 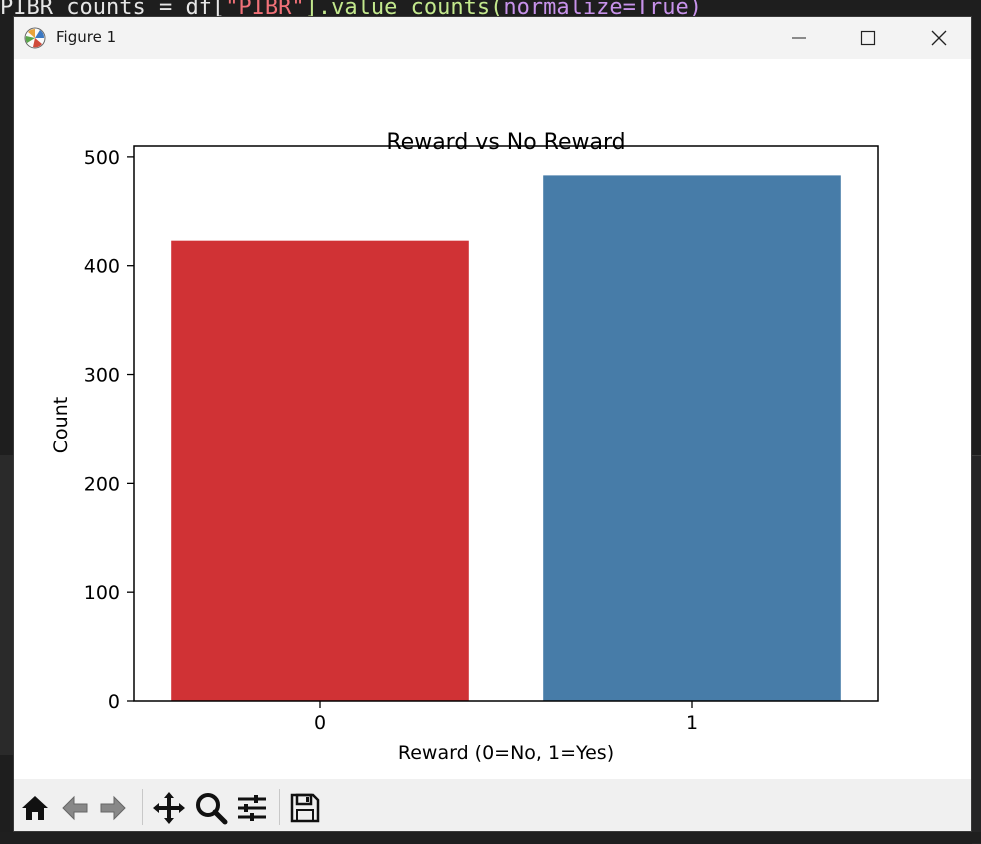 I want to click on save-button, so click(x=305, y=808).